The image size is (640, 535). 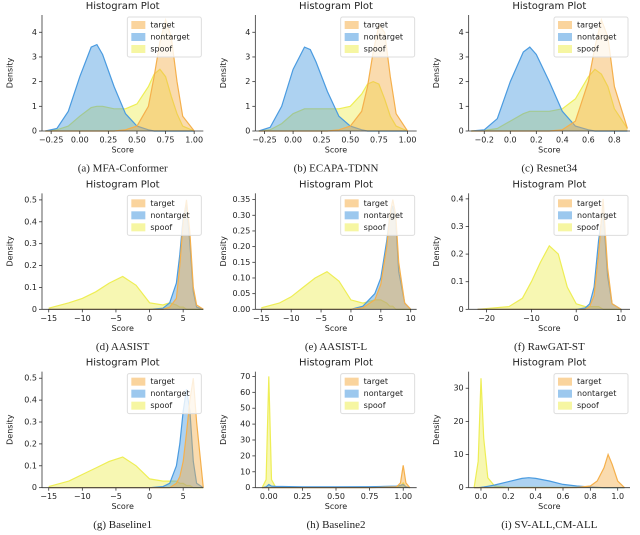 I want to click on x-tick-label: 0.50, so click(x=137, y=140).